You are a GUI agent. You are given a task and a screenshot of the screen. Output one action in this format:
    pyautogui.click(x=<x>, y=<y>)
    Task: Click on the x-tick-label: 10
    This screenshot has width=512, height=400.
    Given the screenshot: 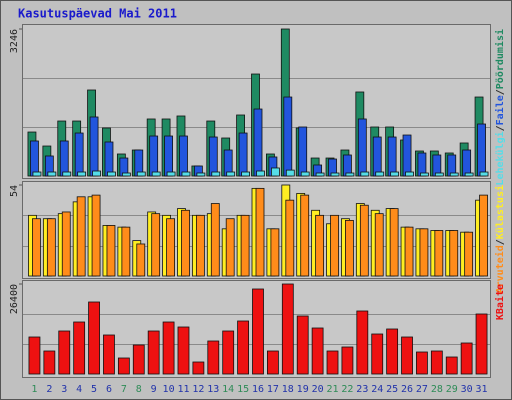 What is the action you would take?
    pyautogui.click(x=169, y=389)
    